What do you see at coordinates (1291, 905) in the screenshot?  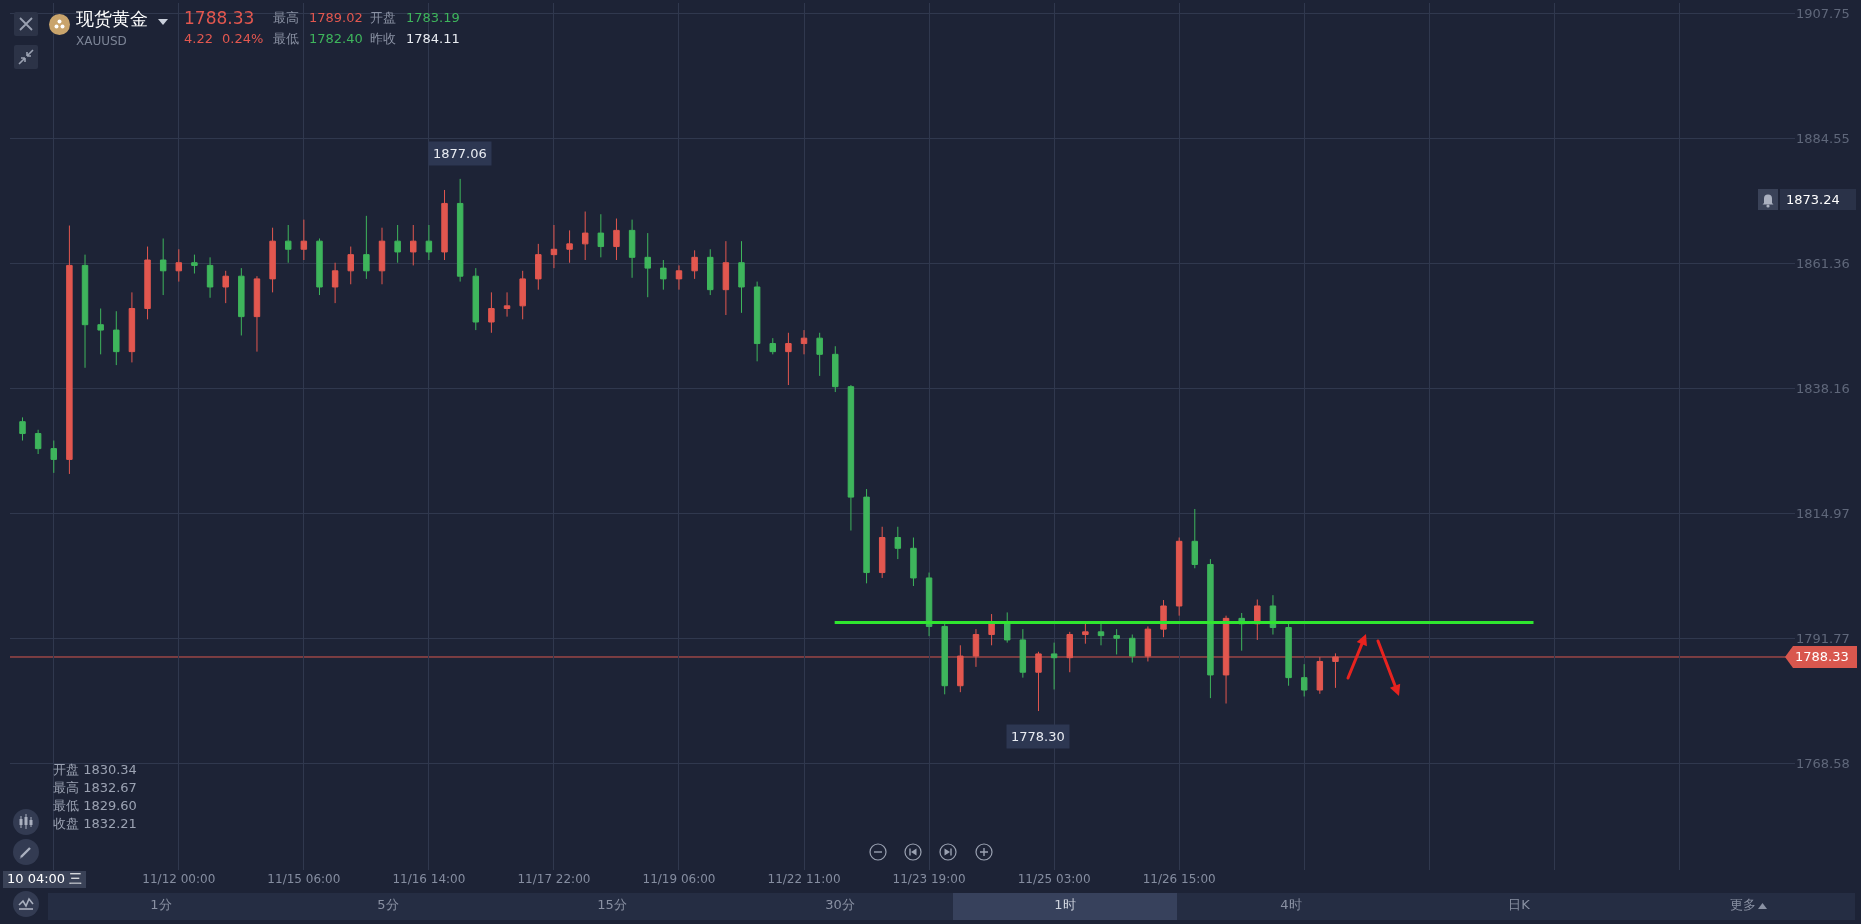 I see `text: 4时` at bounding box center [1291, 905].